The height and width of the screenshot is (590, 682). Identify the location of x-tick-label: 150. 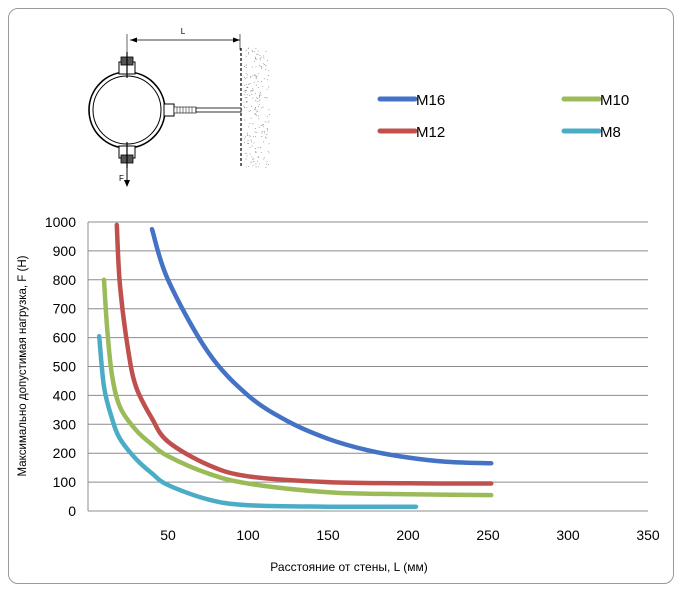
(328, 535).